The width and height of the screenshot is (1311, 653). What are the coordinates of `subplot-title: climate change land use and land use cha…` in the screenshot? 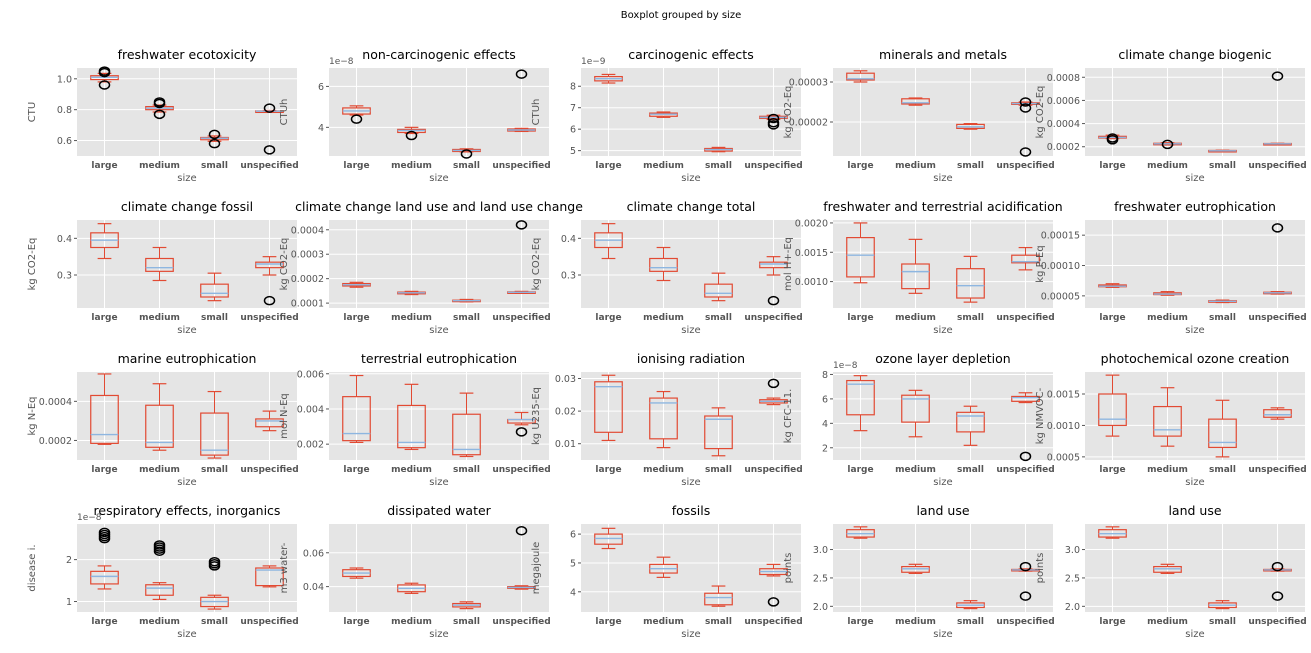 It's located at (439, 206).